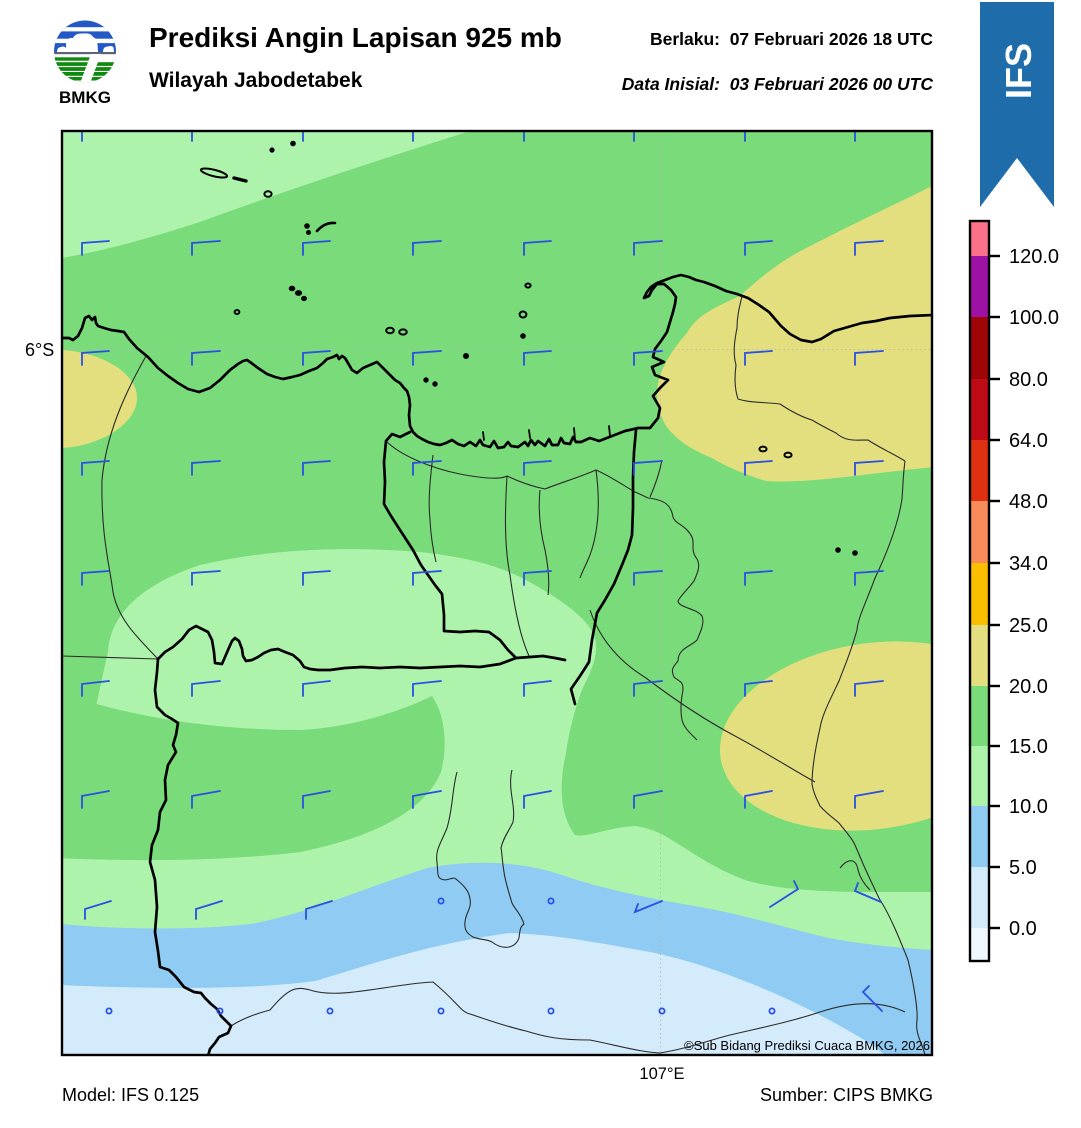  I want to click on svg-text: Prediksi Angin Lapisan 925 mb, so click(355, 37).